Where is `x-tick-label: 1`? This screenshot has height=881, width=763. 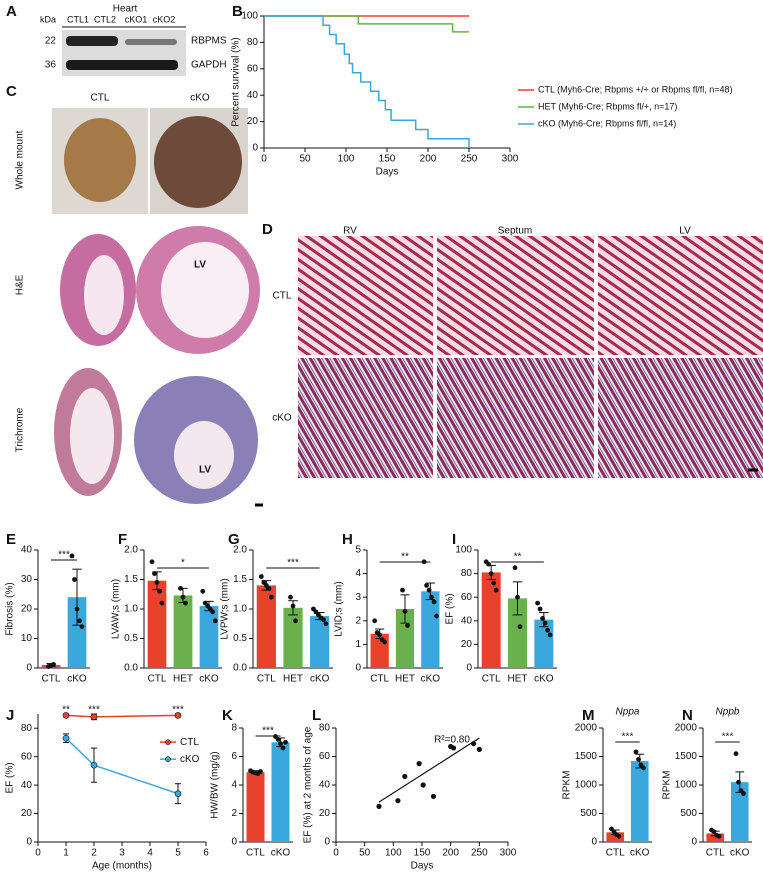 x-tick-label: 1 is located at coordinates (66, 853).